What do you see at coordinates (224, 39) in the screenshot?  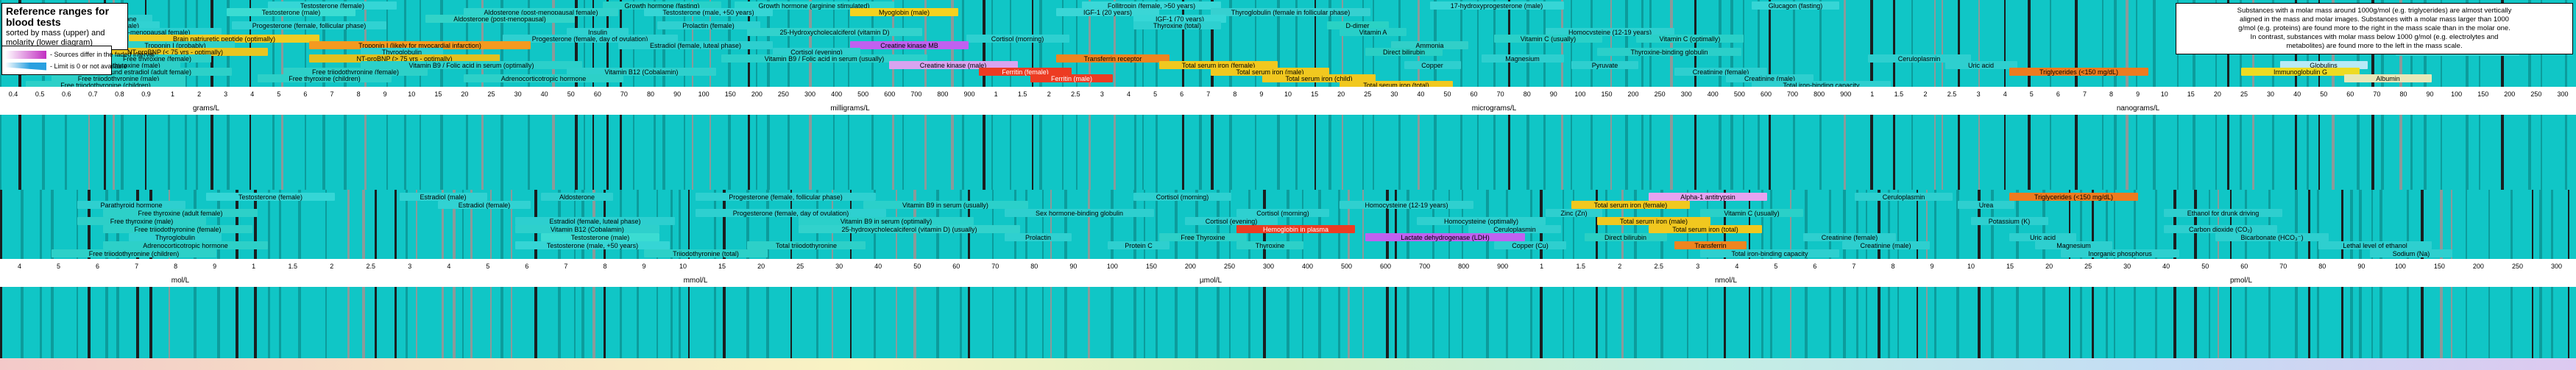 I see `reference-range-bar: Brain natriuretic peptide (optimally)` at bounding box center [224, 39].